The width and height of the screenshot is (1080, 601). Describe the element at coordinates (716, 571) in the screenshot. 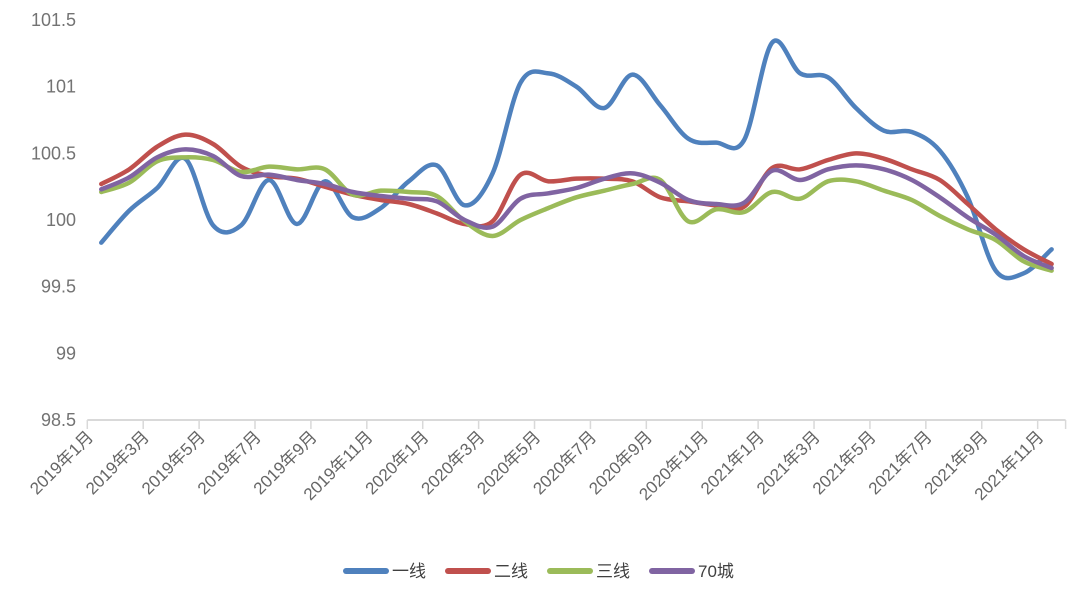

I see `legend-label-70城: 70城` at that location.